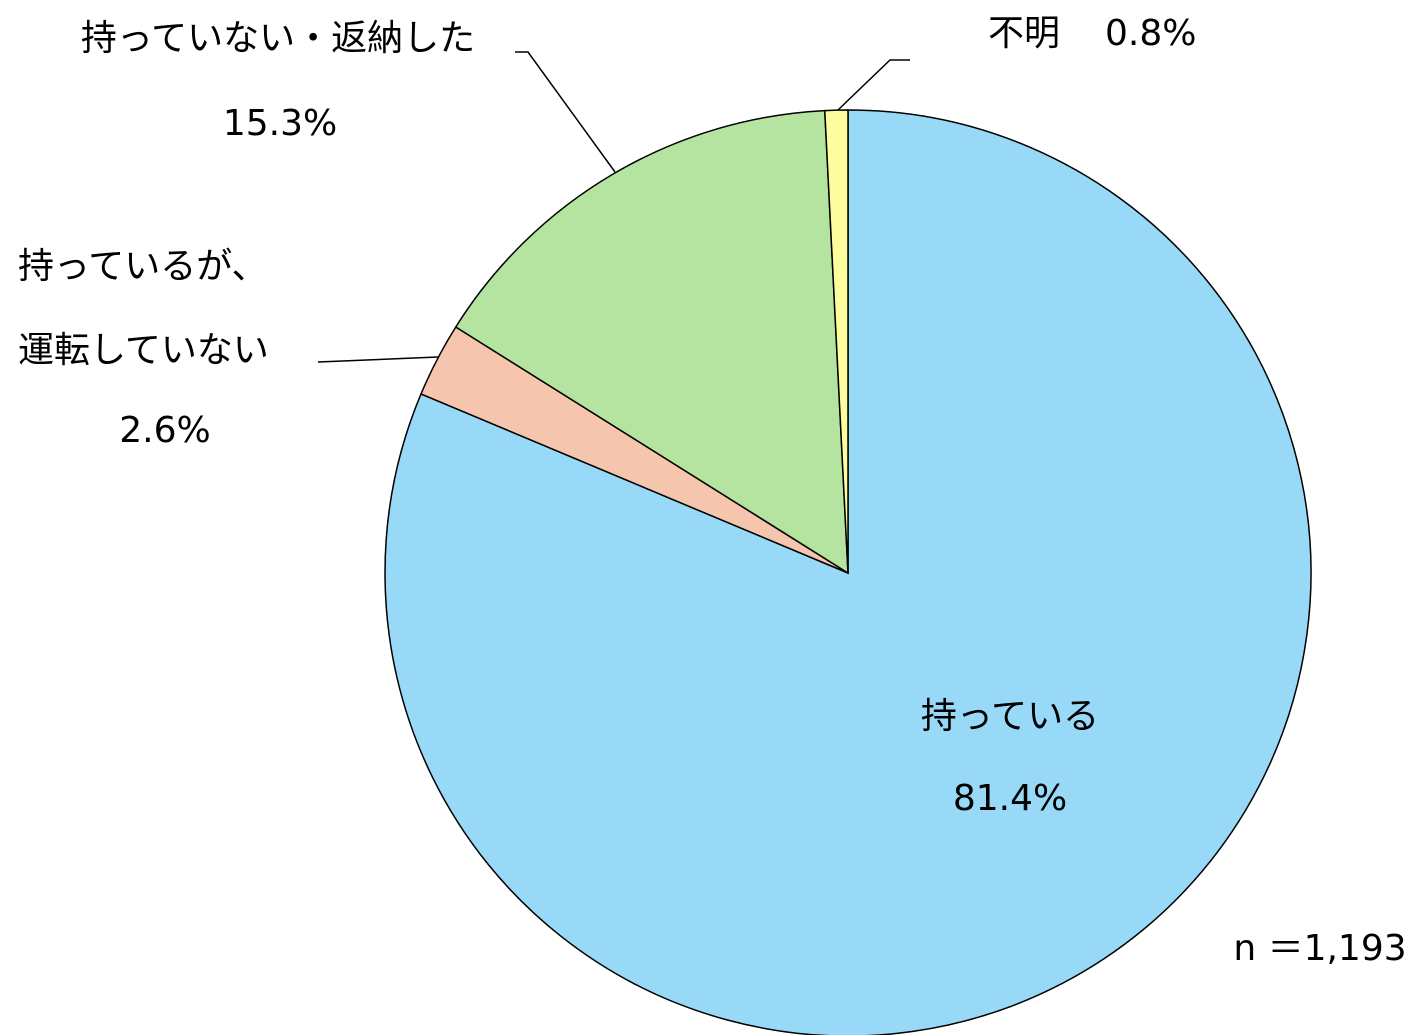 The image size is (1427, 1035). What do you see at coordinates (143, 308) in the screenshot?
I see `slice-label: 持っているが、運転していない` at bounding box center [143, 308].